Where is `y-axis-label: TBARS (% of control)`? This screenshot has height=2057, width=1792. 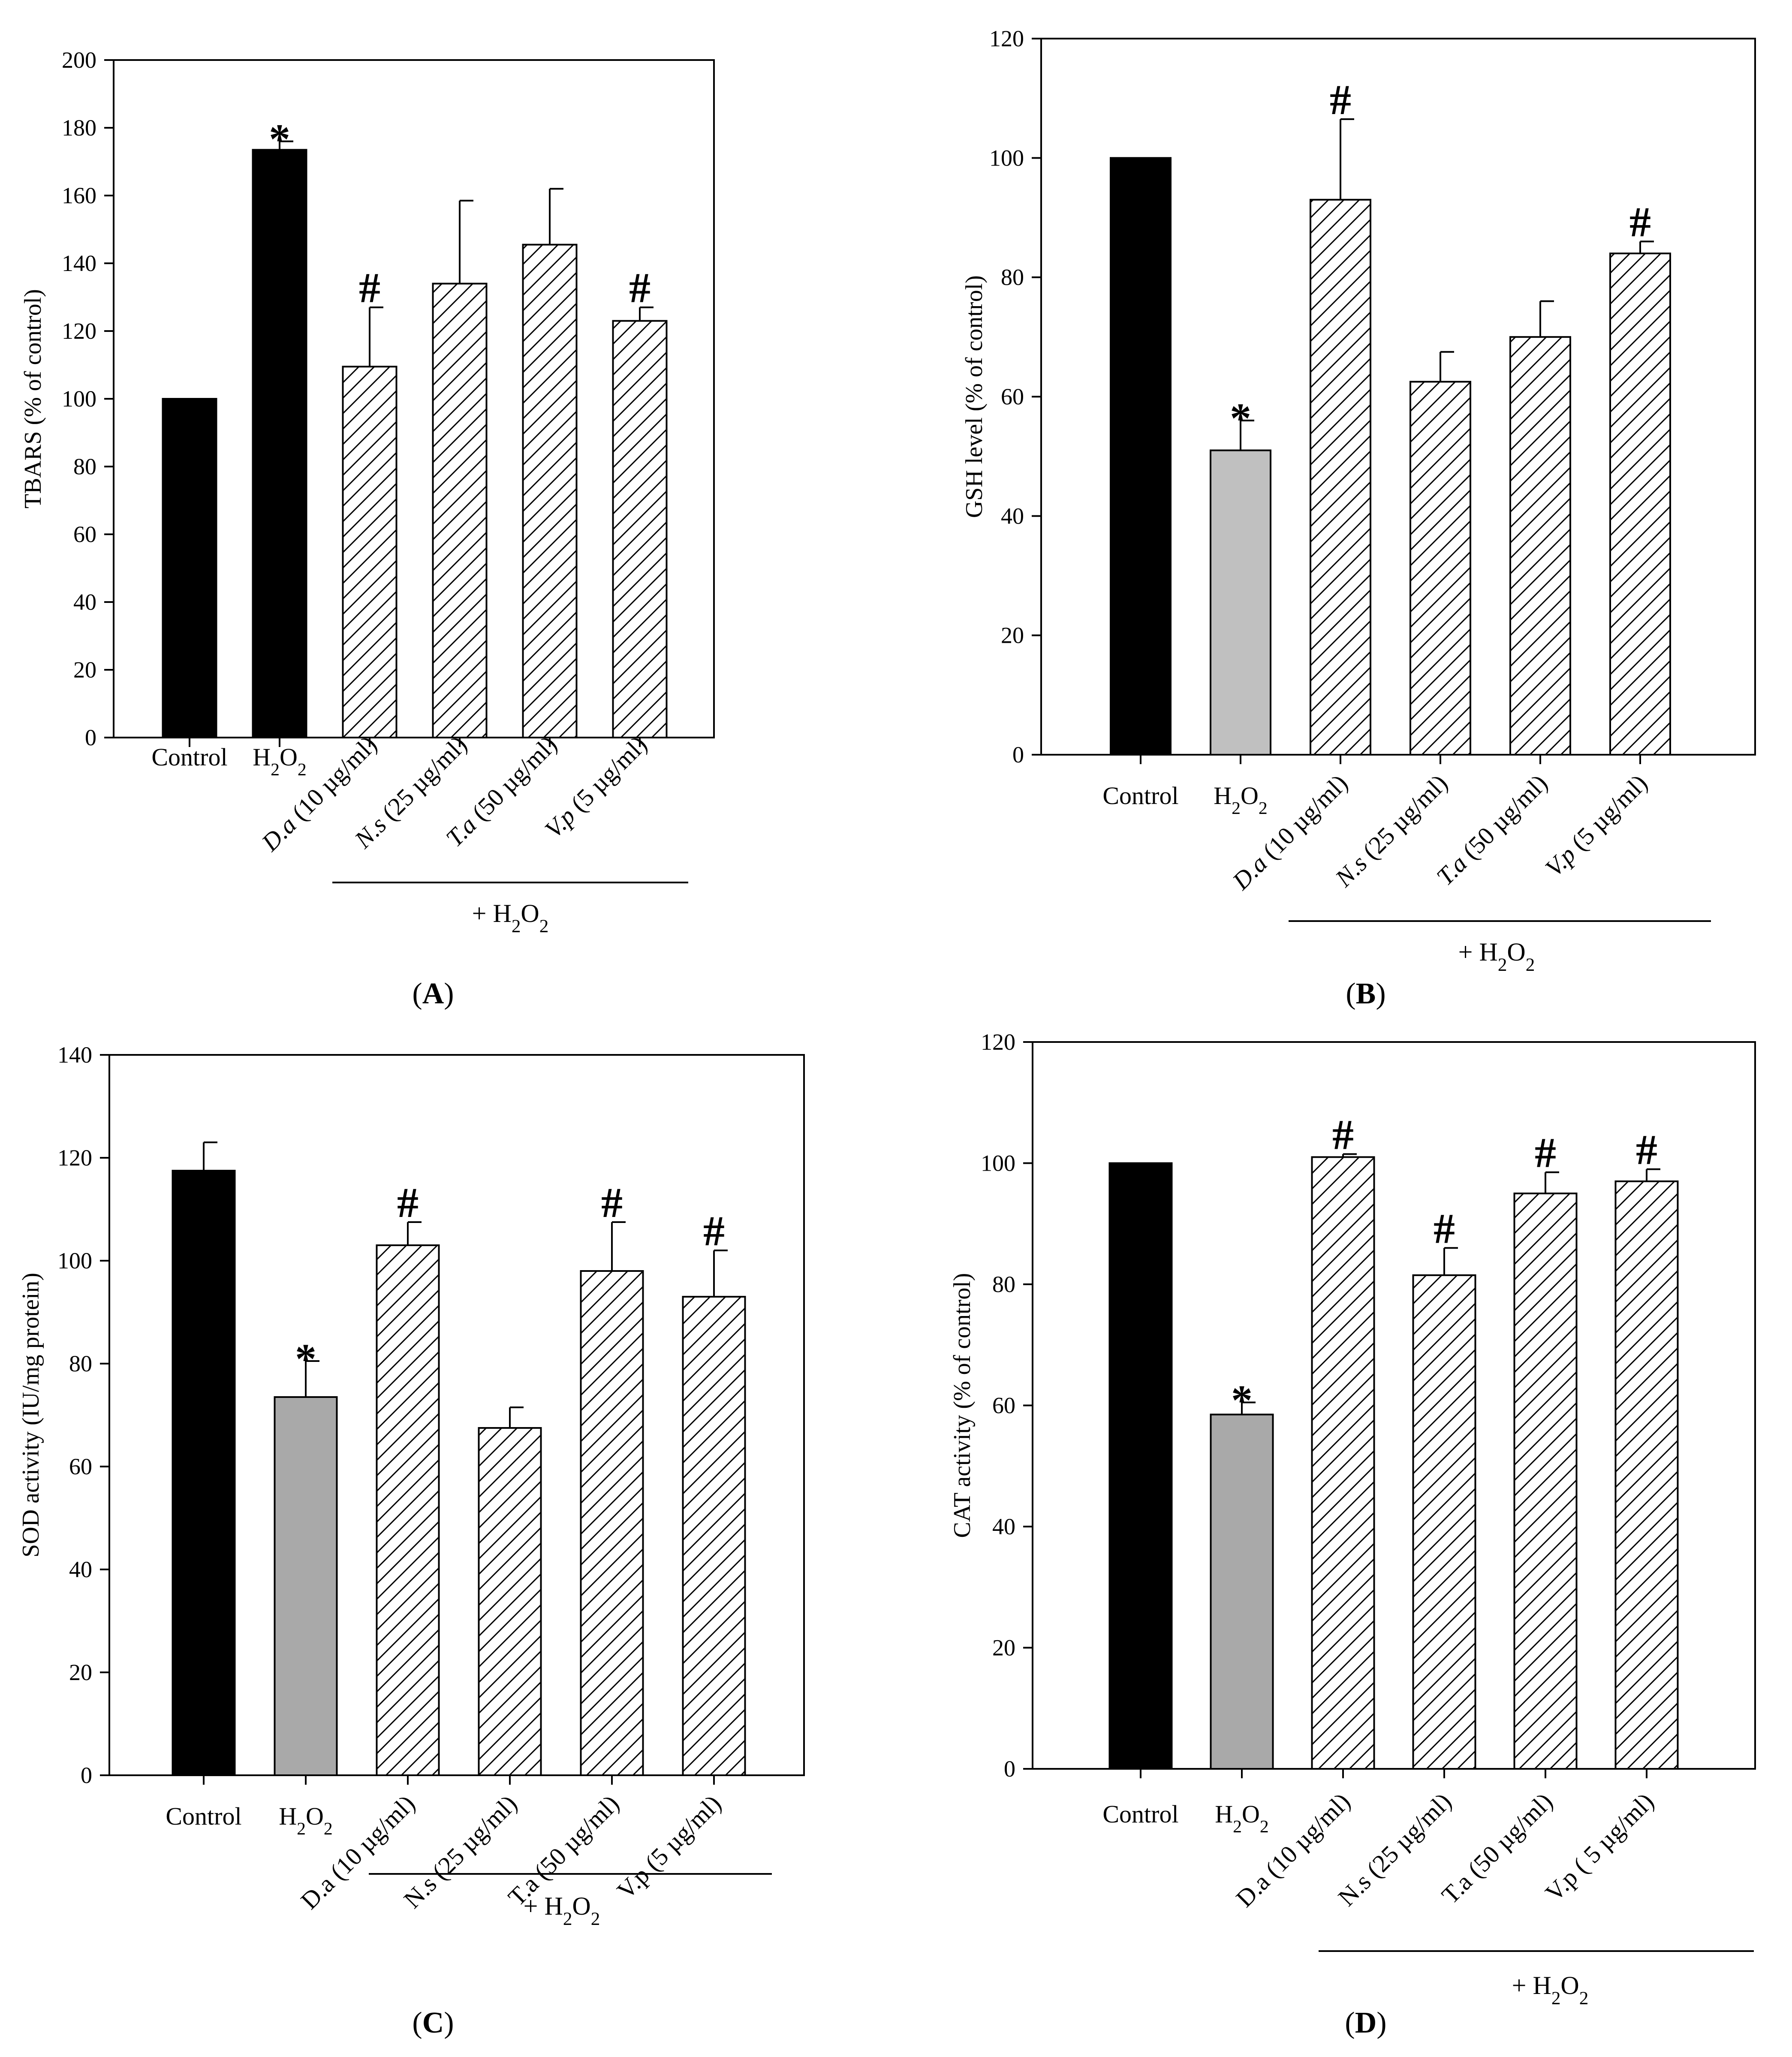 y-axis-label: TBARS (% of control) is located at coordinates (33, 399).